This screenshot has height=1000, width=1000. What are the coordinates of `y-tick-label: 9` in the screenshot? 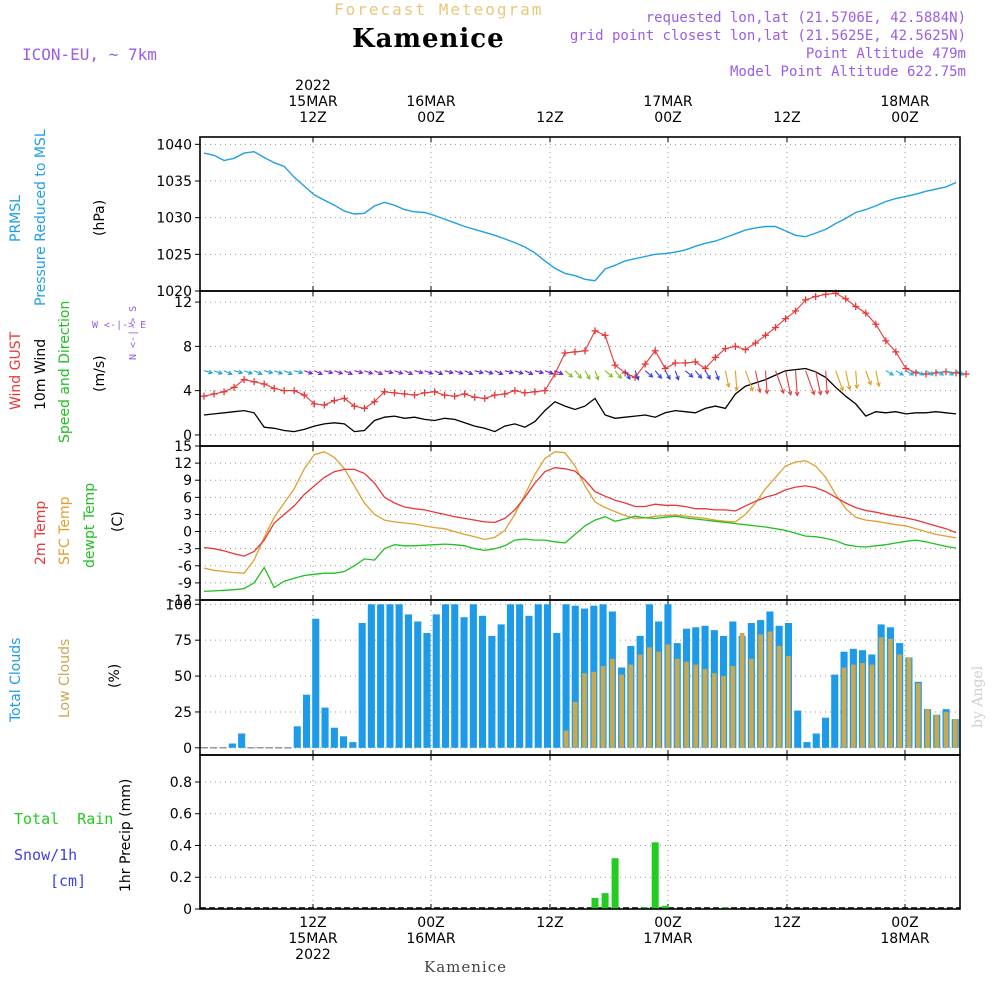 It's located at (187, 481).